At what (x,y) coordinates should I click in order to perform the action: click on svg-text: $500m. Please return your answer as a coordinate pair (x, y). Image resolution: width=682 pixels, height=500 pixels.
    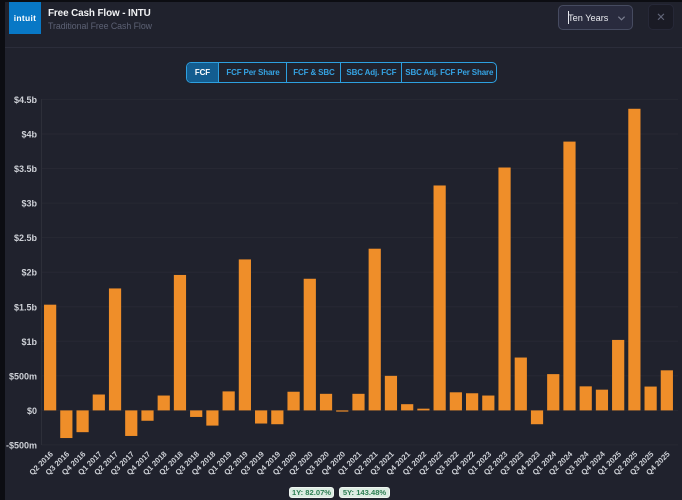
    Looking at the image, I should click on (23, 376).